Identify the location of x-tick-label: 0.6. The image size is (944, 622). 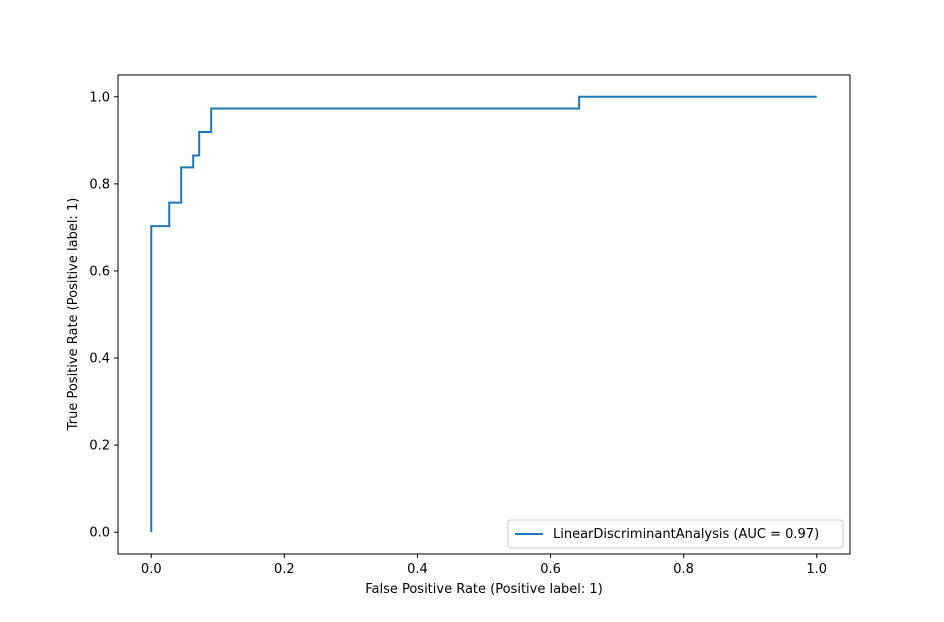
(550, 569).